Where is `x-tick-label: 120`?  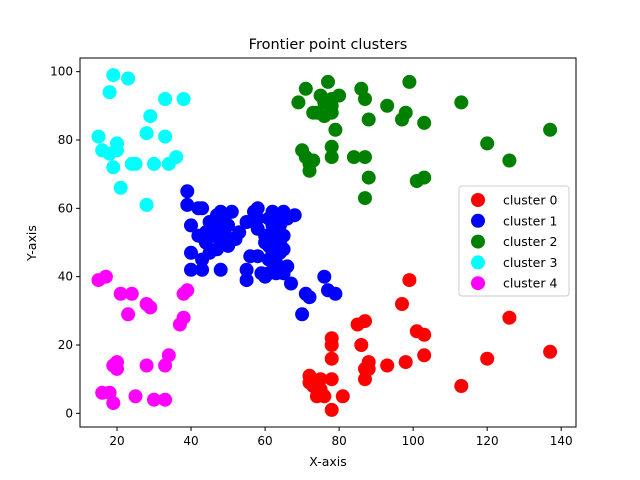
x-tick-label: 120 is located at coordinates (487, 441).